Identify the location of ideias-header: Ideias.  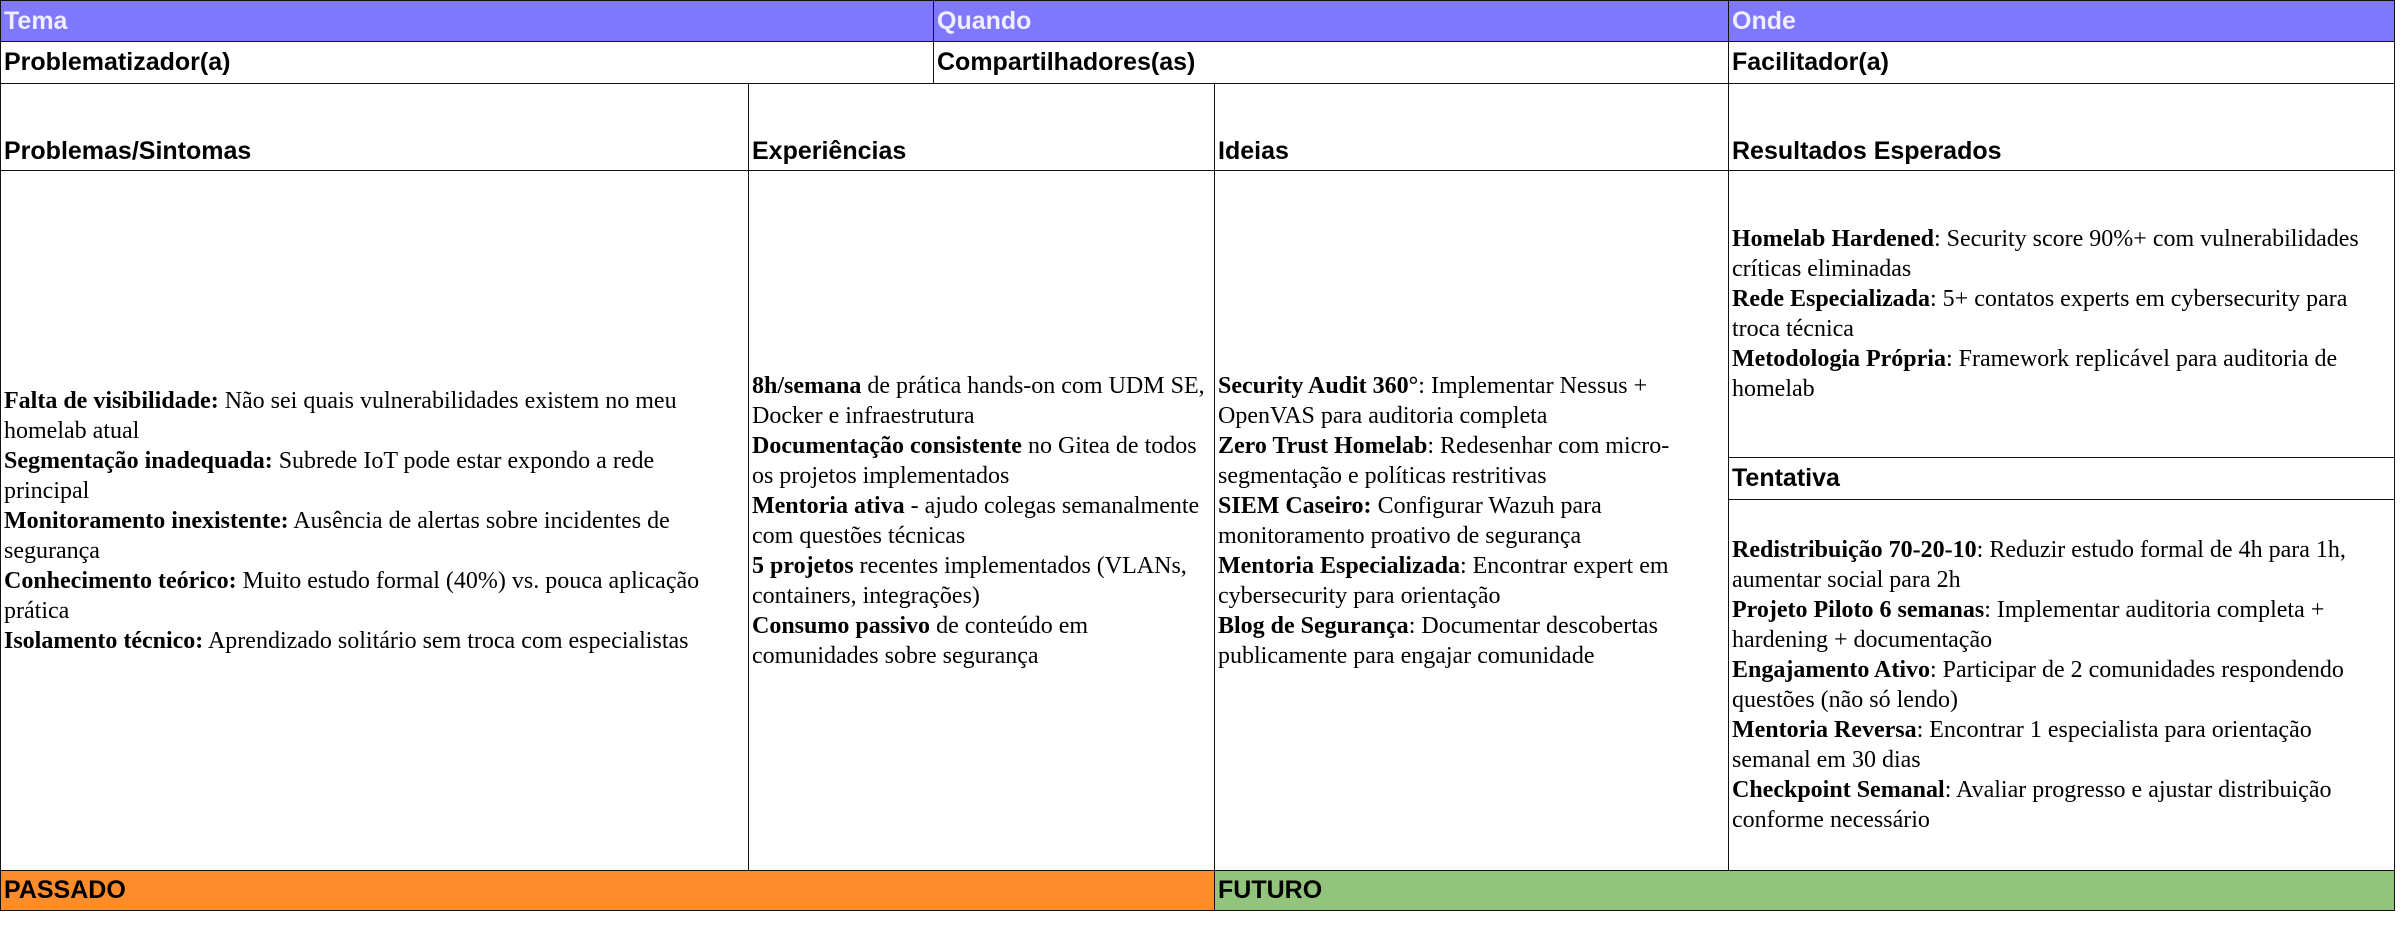
(1471, 127).